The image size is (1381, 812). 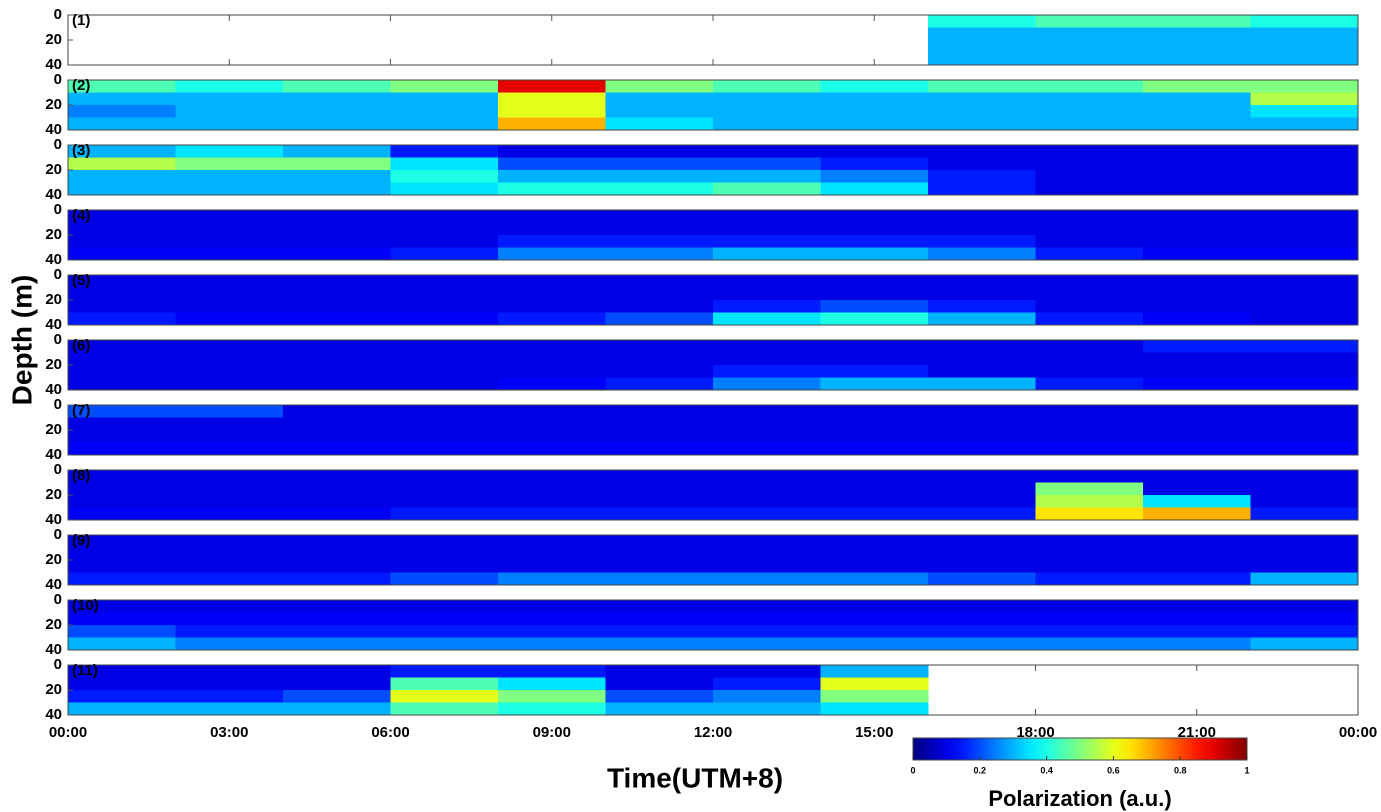 What do you see at coordinates (1113, 770) in the screenshot?
I see `colorbar-tick-label: 0.6` at bounding box center [1113, 770].